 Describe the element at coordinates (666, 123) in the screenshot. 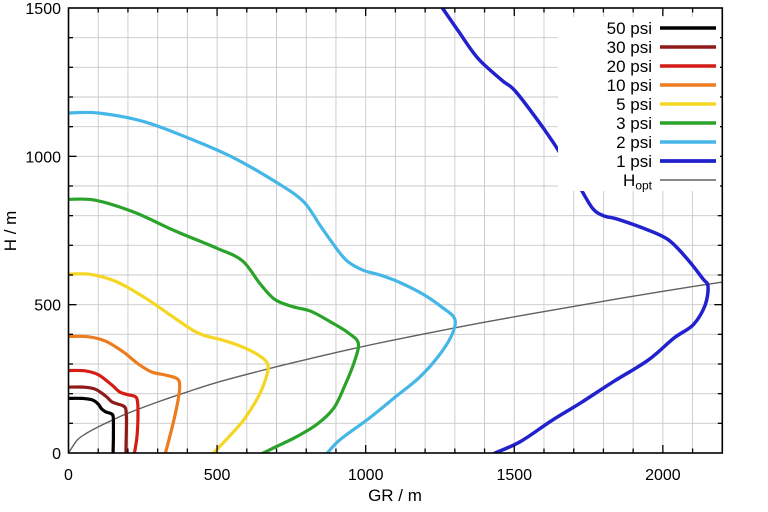

I see `legend-entry-3psi: 3 psi` at that location.